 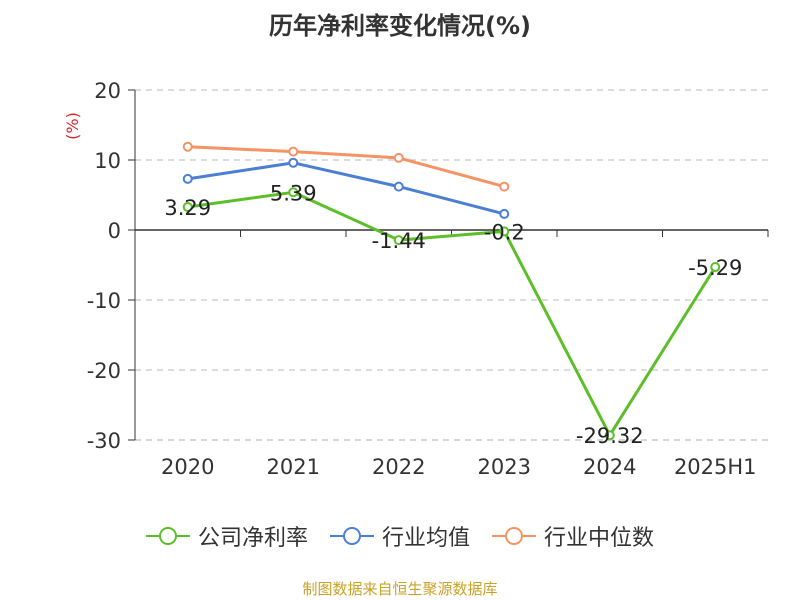 I want to click on legend-label-industry-median: 行业中位数, so click(x=599, y=538).